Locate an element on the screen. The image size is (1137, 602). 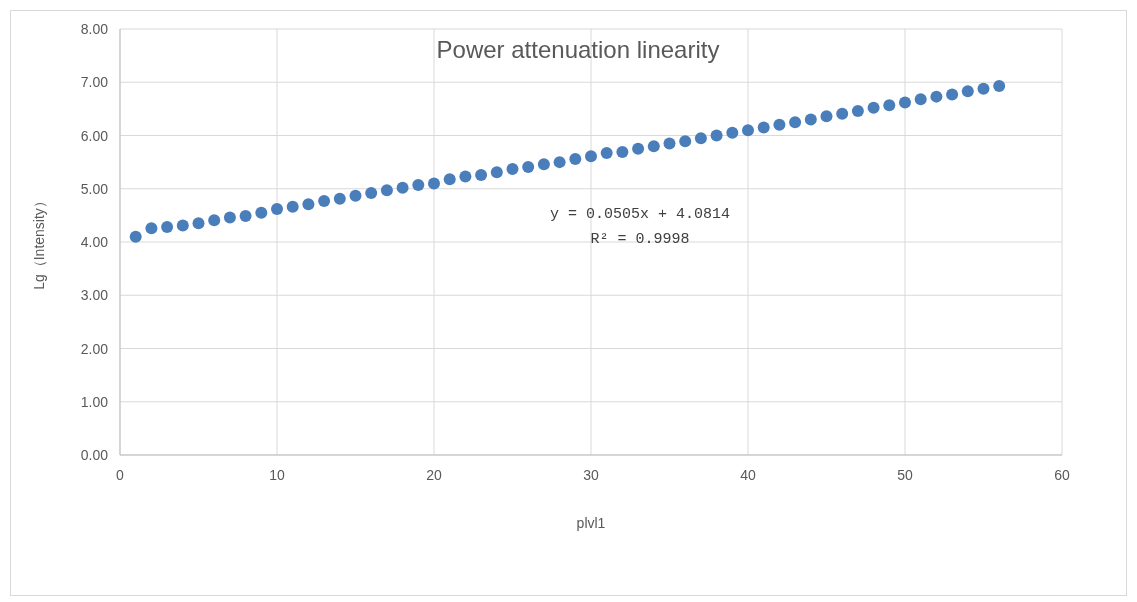
y-tick-label: 2.00 is located at coordinates (94, 348).